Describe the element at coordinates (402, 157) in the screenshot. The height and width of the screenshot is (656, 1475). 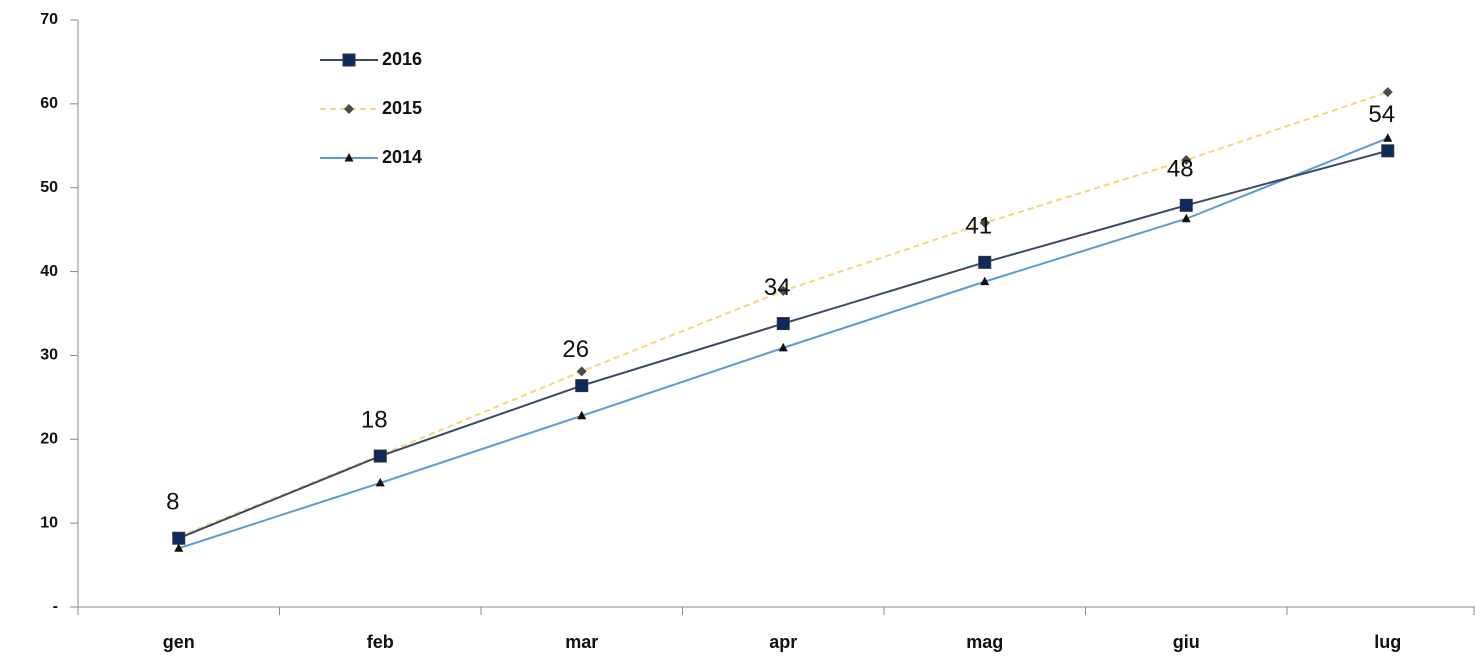
I see `legend-label: 2014` at that location.